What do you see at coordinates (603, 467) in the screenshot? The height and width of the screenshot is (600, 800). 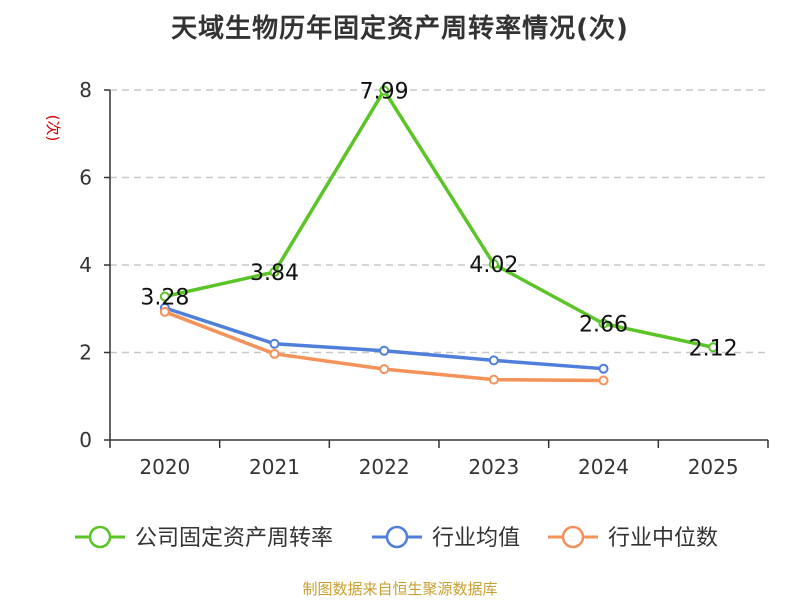 I see `x-tick-label: 2024` at bounding box center [603, 467].